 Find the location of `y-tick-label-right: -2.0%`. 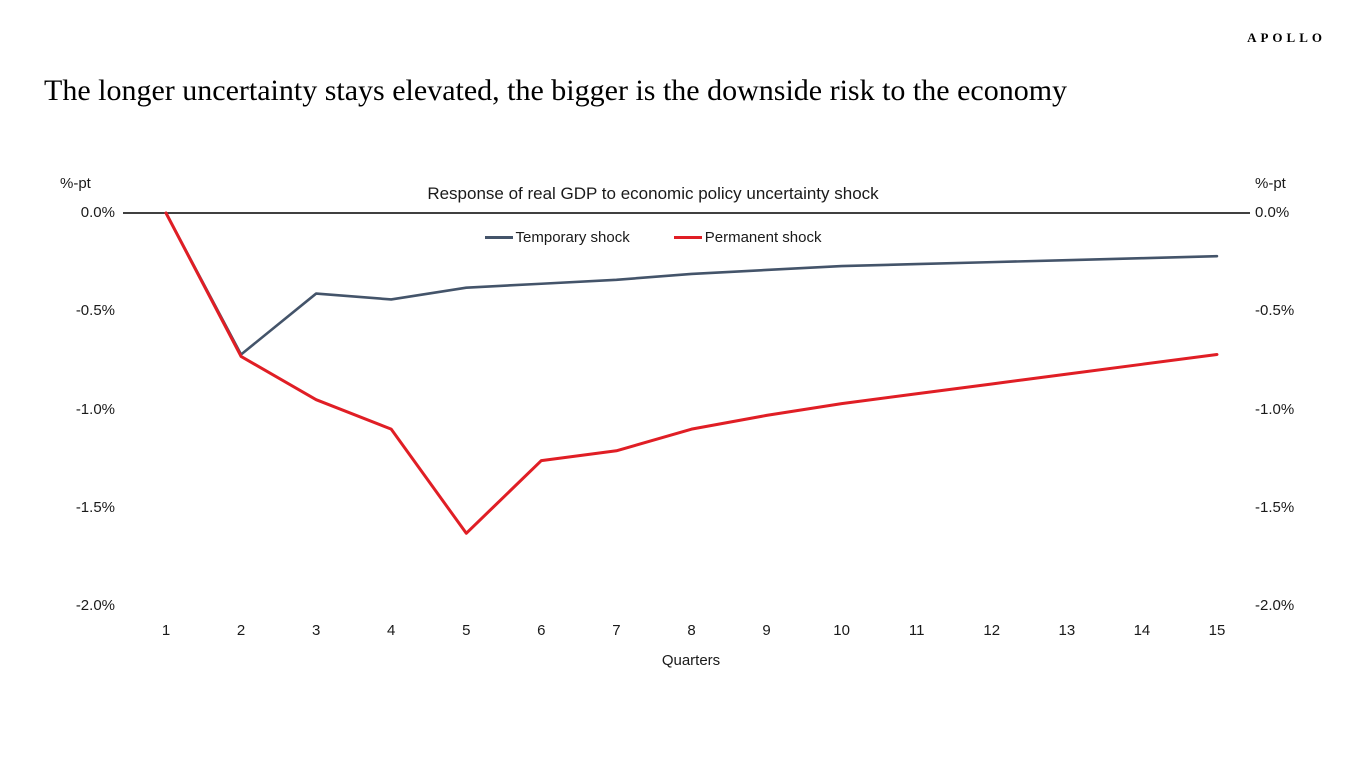

y-tick-label-right: -2.0% is located at coordinates (1275, 605).